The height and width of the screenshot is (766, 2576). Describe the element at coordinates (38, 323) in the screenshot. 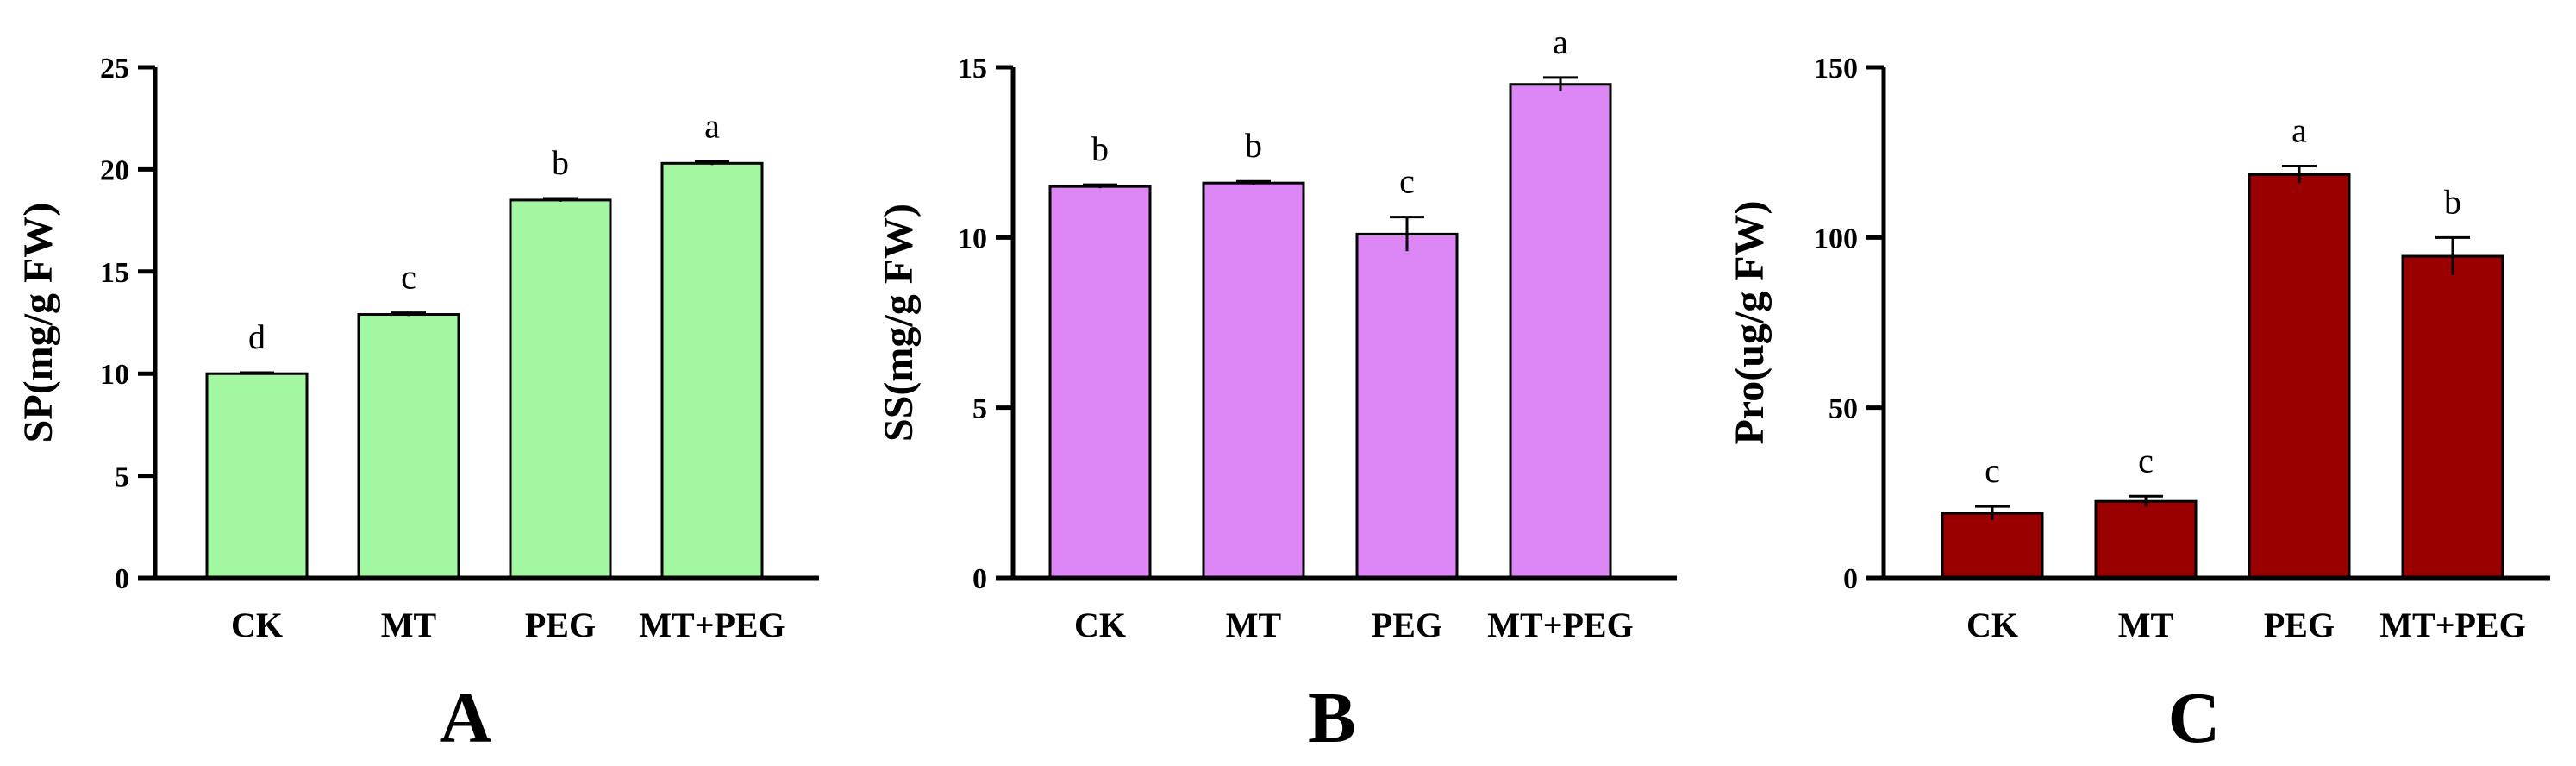

I see `y-axis-title: SP(mg/g FW)` at that location.